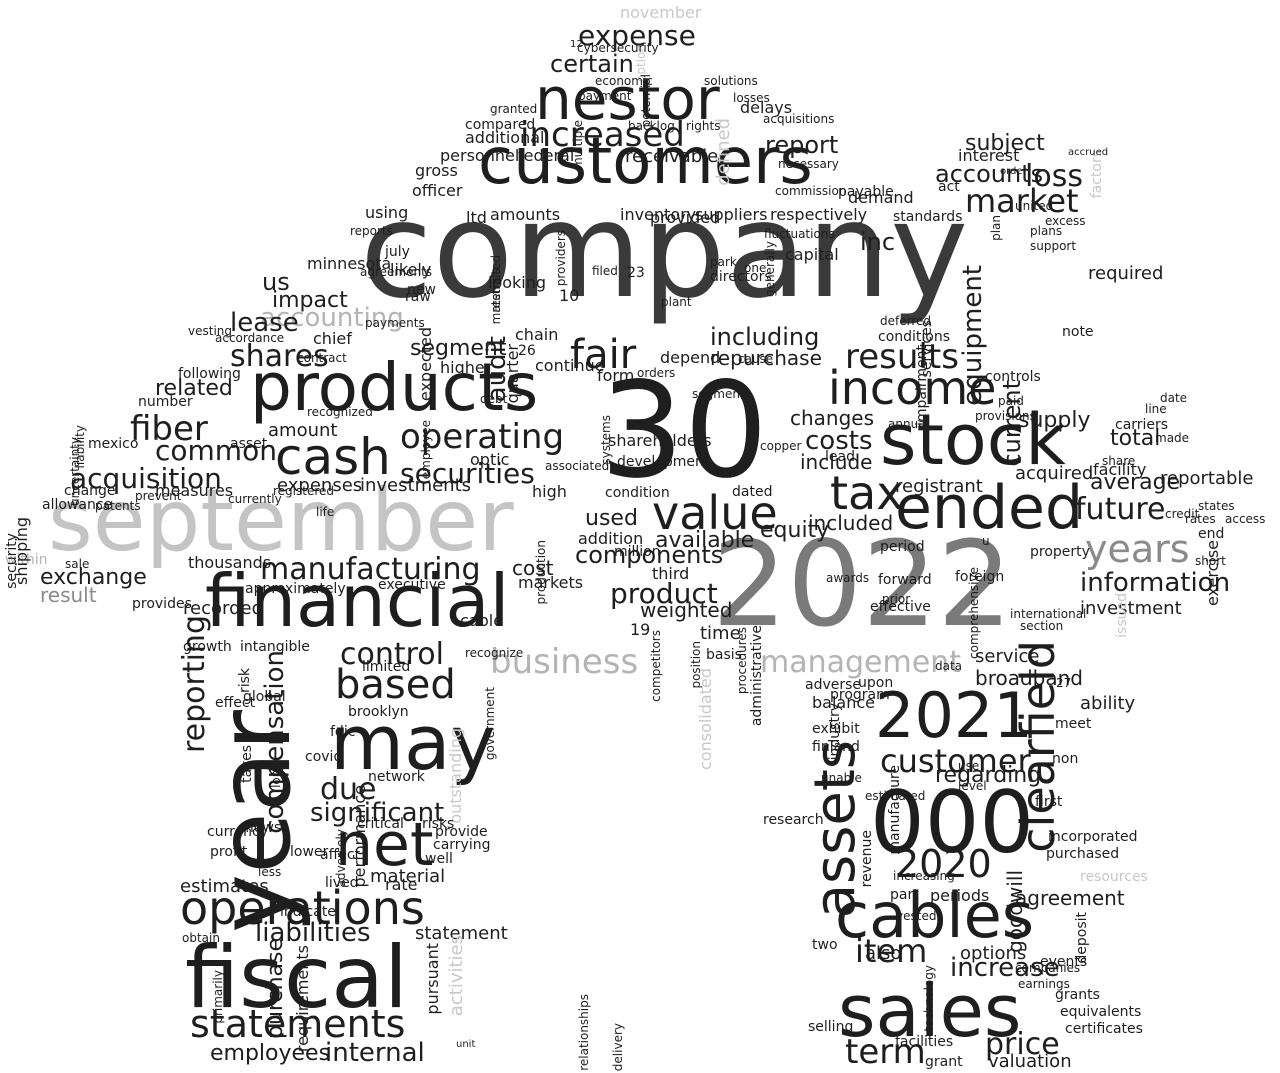 This screenshot has height=1073, width=1280. I want to click on cloud-word: 10, so click(569, 295).